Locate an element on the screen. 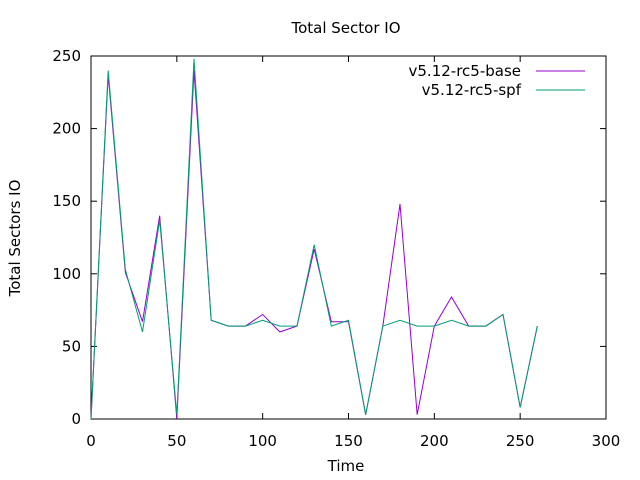  x-tick-label: 200 is located at coordinates (434, 441).